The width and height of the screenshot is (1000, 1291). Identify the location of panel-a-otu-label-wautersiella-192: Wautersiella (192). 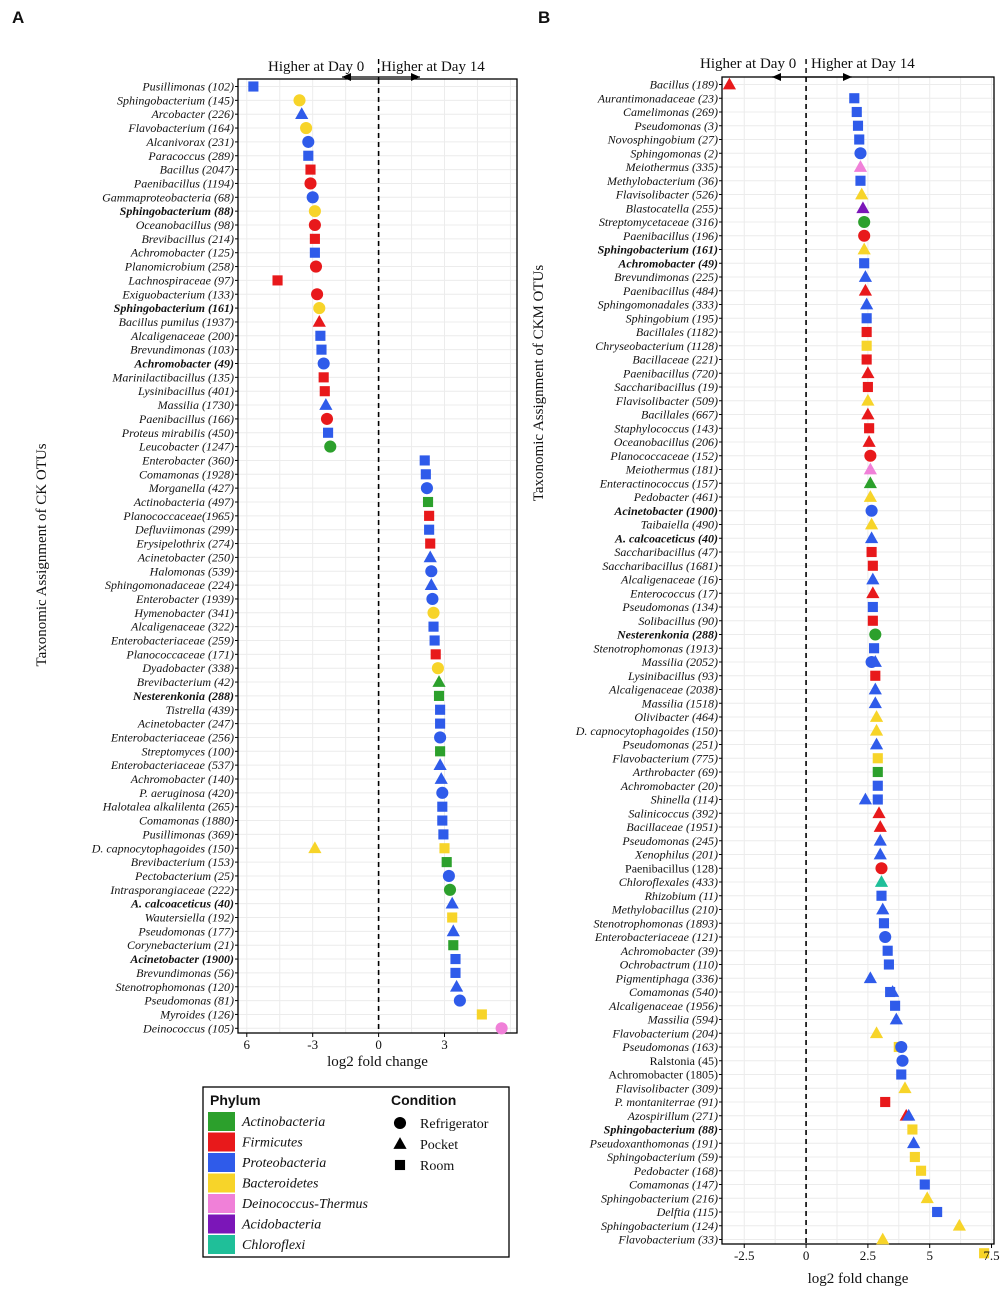
(189, 918).